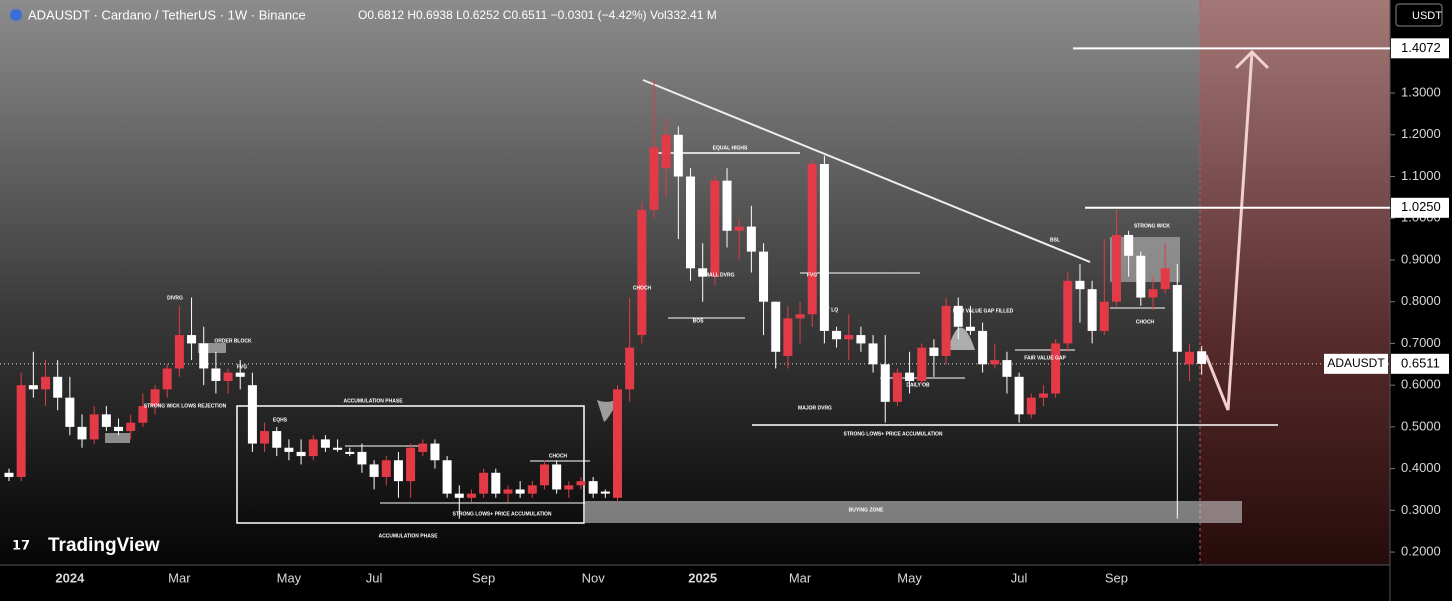 The width and height of the screenshot is (1452, 601). I want to click on y-tick-label: 0.4000, so click(1421, 467).